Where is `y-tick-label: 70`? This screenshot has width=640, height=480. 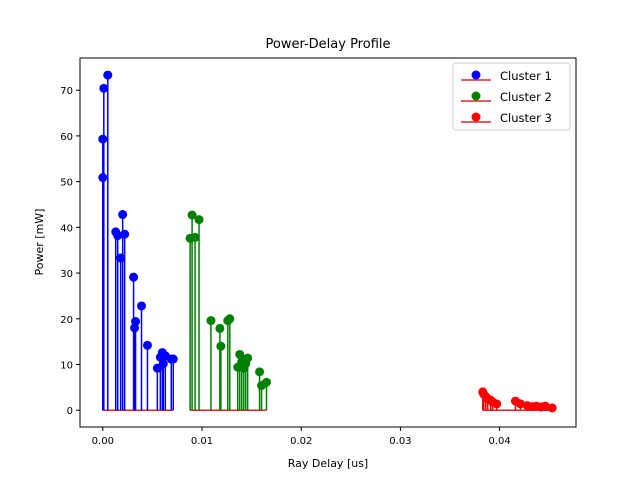 y-tick-label: 70 is located at coordinates (66, 91).